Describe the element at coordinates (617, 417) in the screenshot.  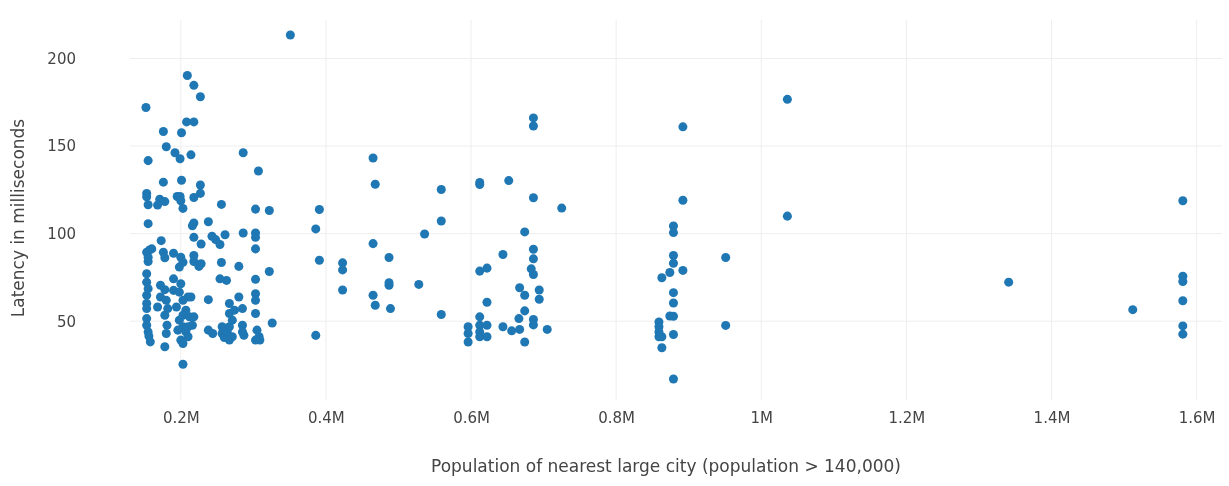
I see `x-tick-label: 0.8M` at that location.